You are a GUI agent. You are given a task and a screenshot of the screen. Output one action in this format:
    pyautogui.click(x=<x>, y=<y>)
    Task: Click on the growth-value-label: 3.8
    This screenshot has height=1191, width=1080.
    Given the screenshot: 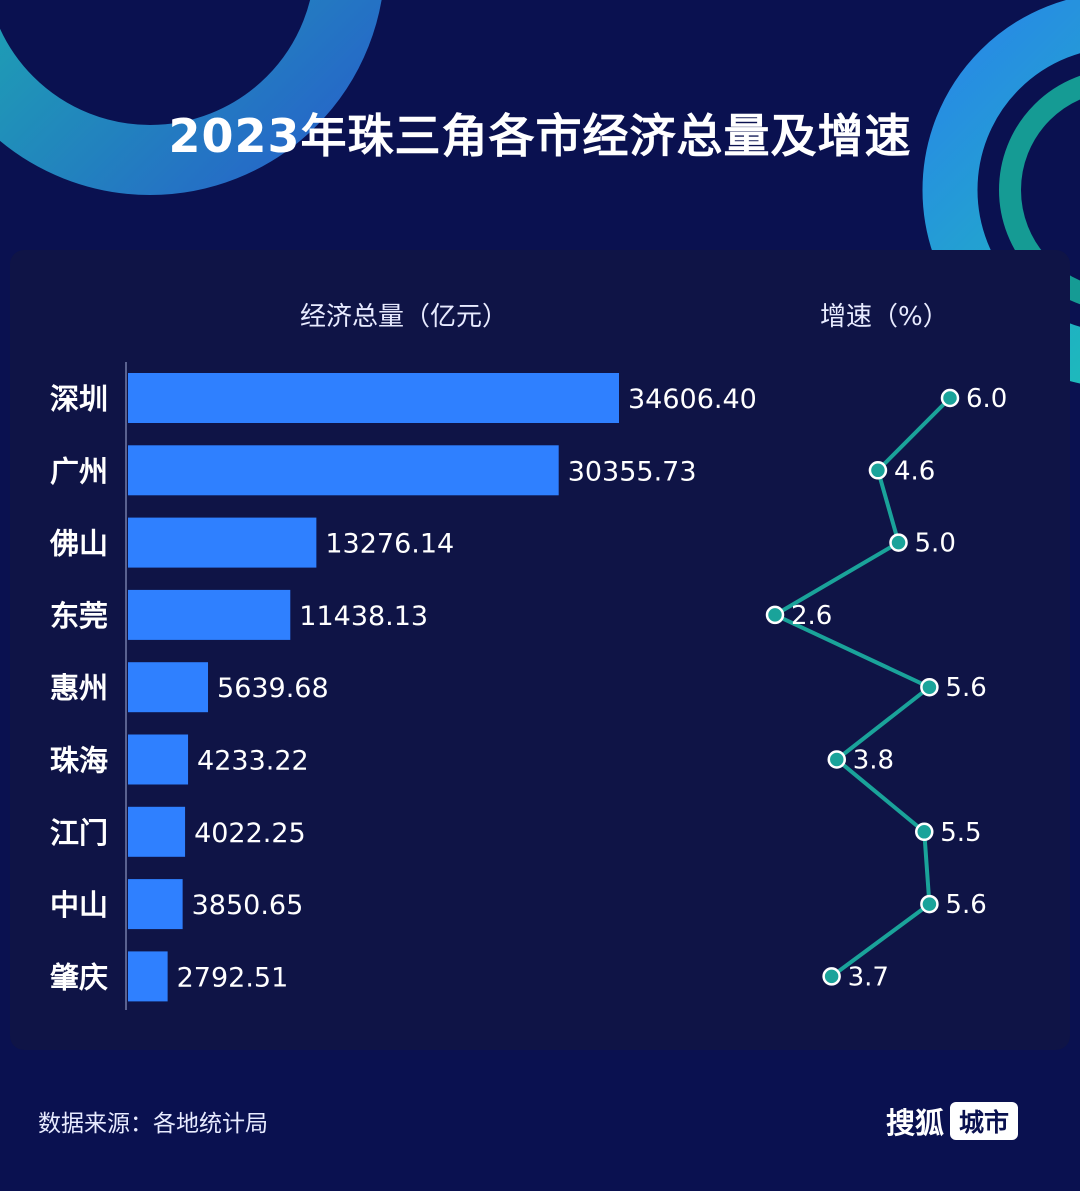 What is the action you would take?
    pyautogui.click(x=873, y=761)
    